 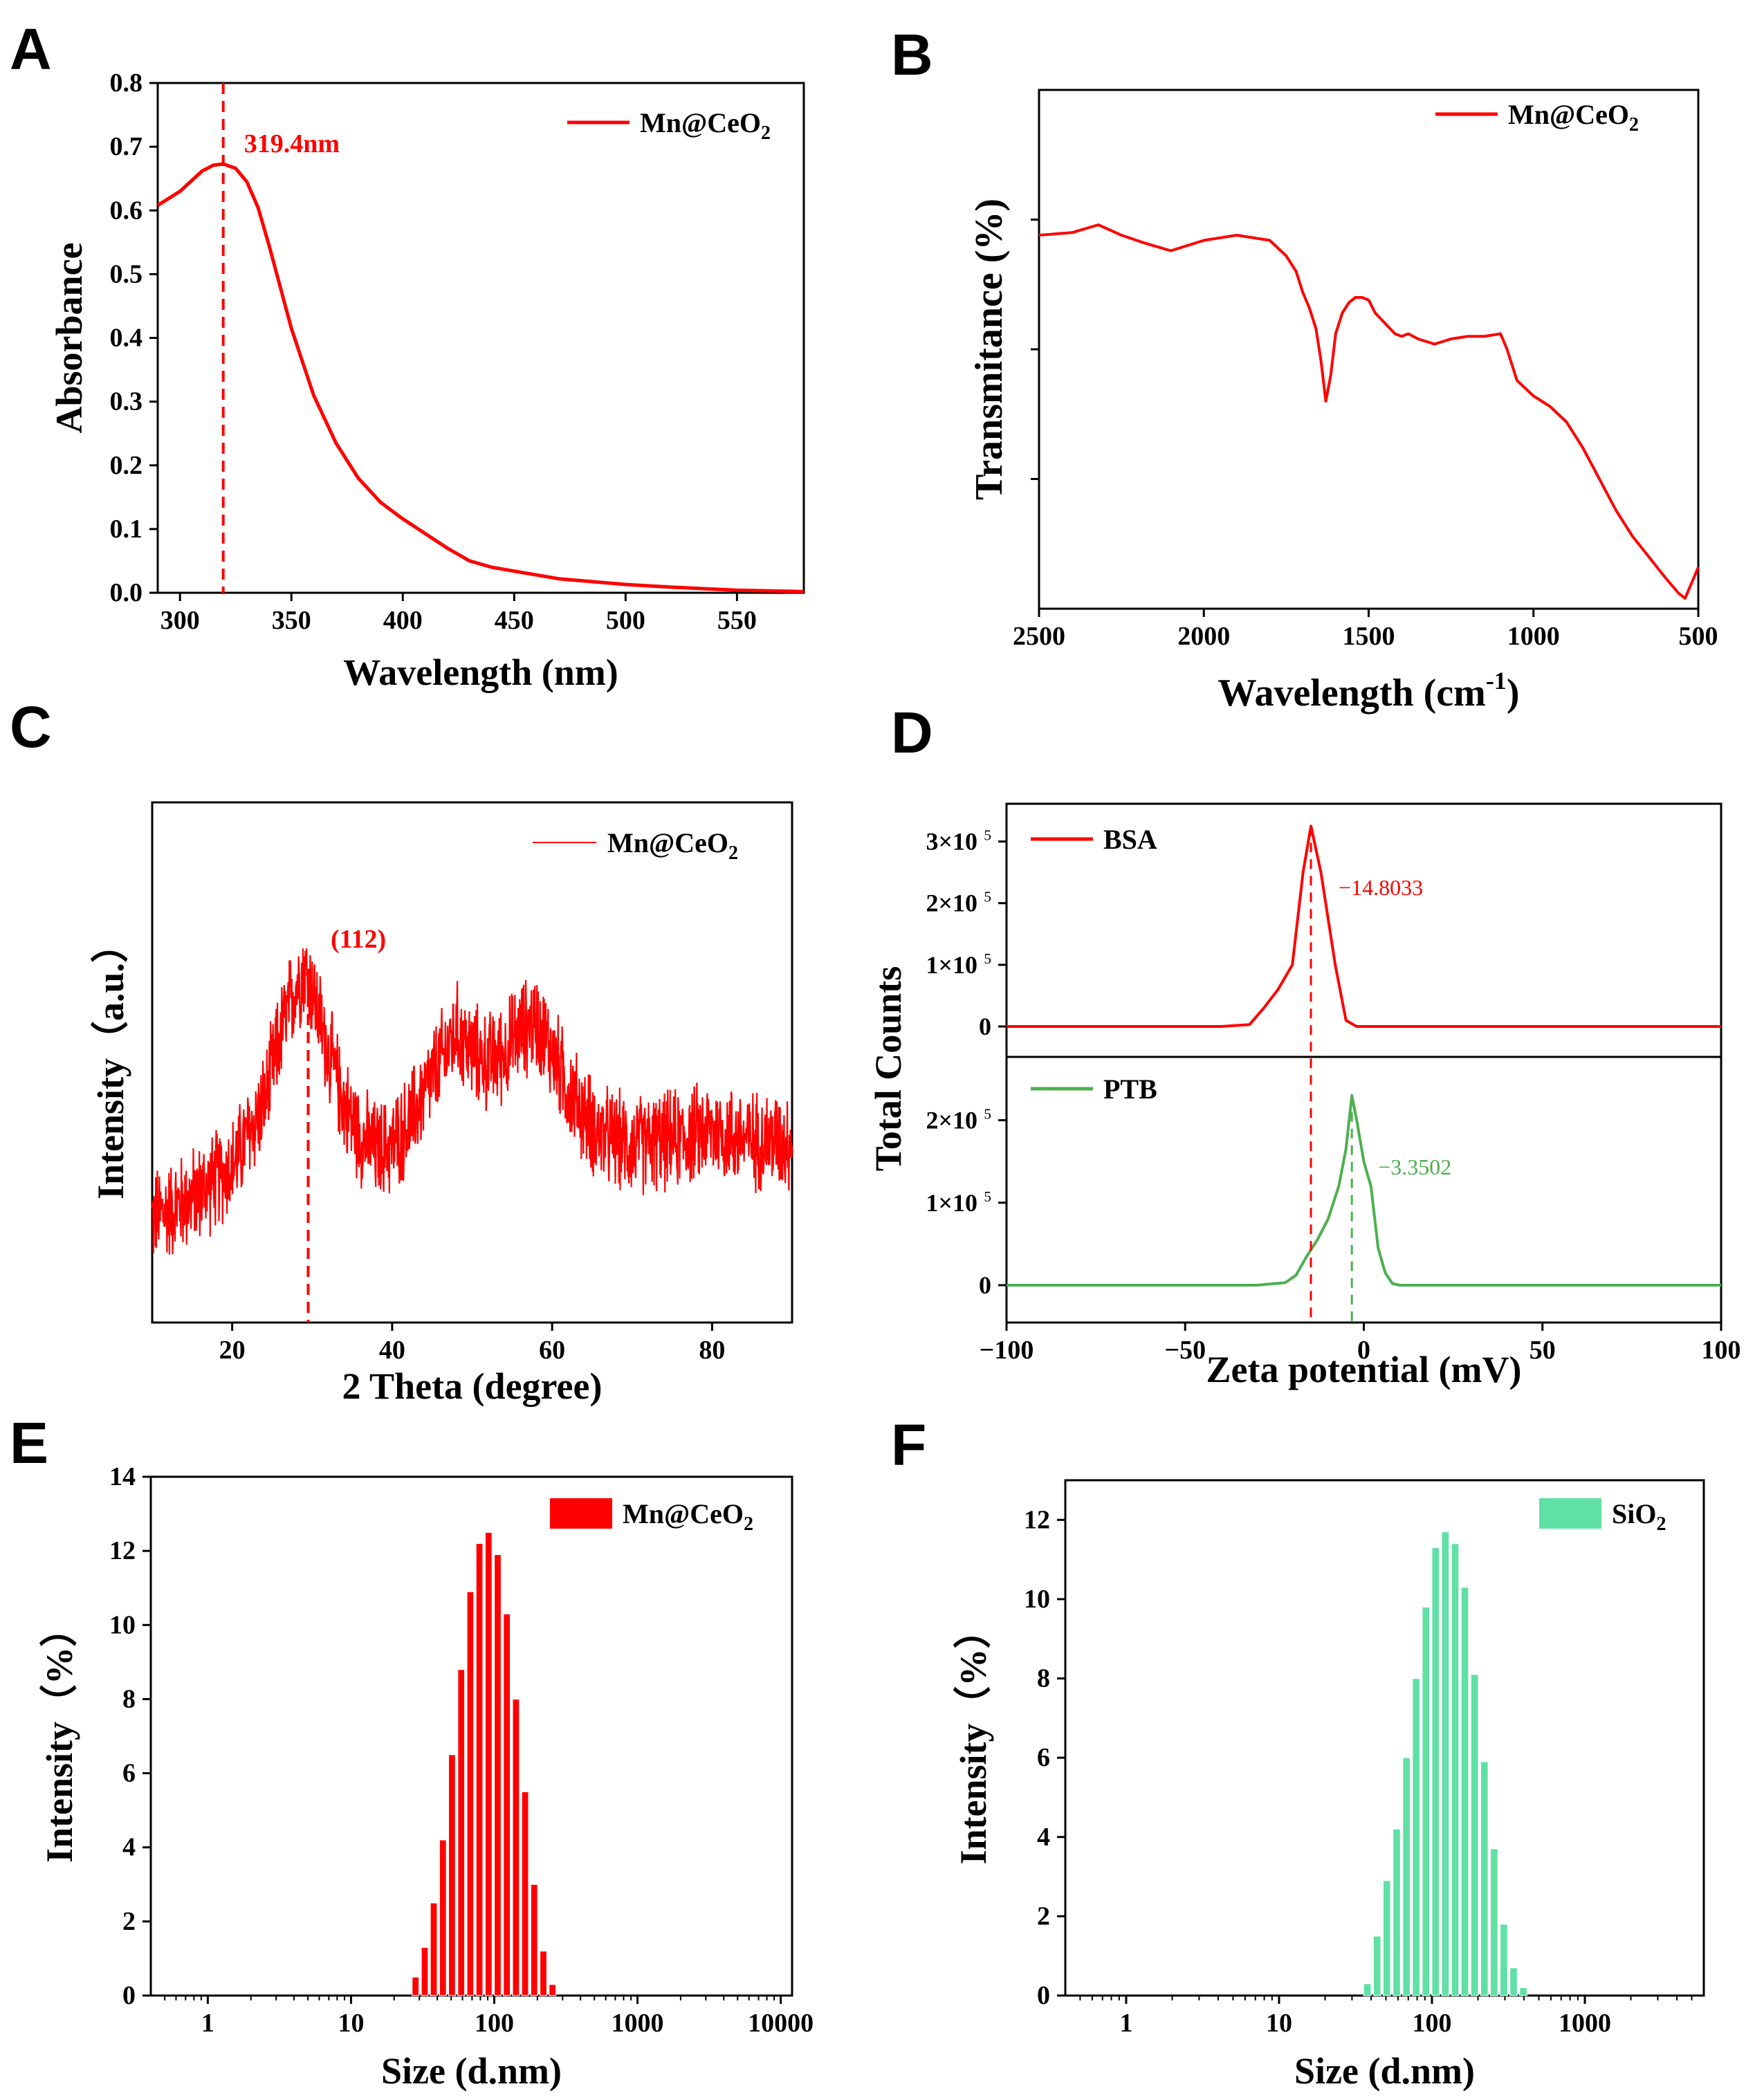 What do you see at coordinates (688, 1516) in the screenshot?
I see `e-legend-label: Mn@CeO2` at bounding box center [688, 1516].